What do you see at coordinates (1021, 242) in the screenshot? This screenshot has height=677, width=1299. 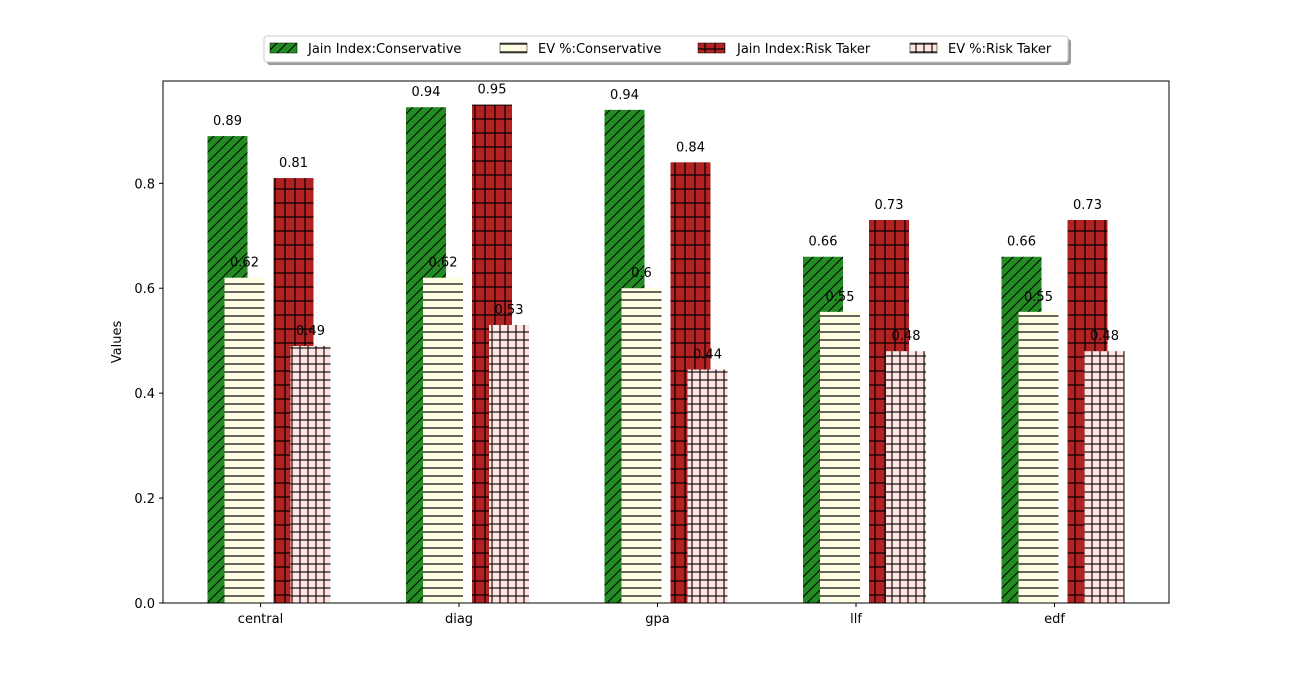 I see `data-label-jain-index-conservative-edf: 0.66` at bounding box center [1021, 242].